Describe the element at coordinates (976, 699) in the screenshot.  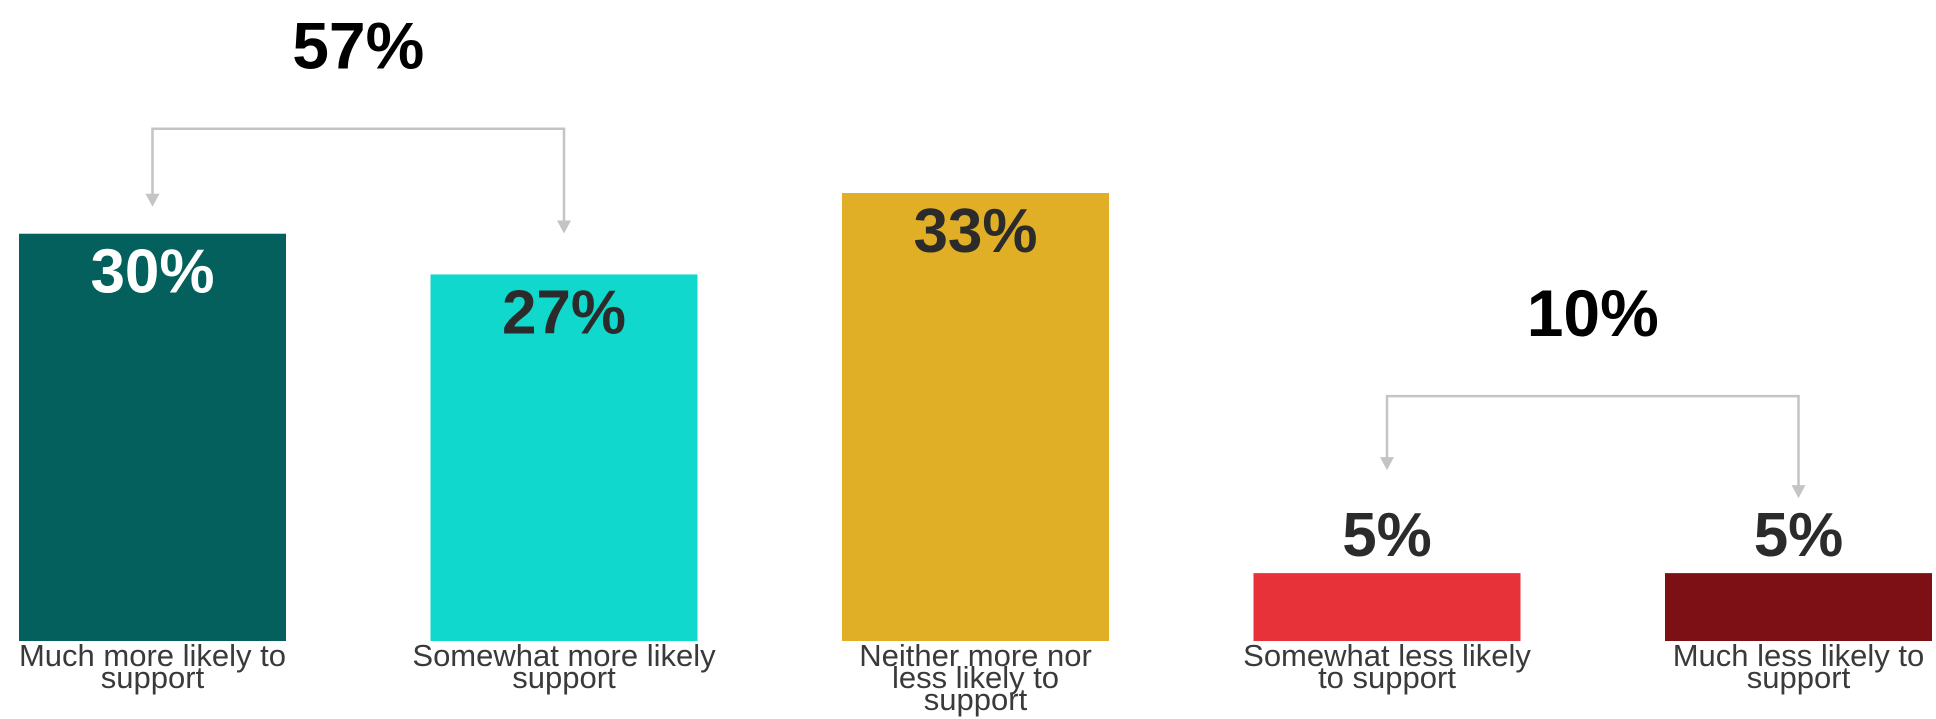
I see `category-label-3-line-3: support` at that location.